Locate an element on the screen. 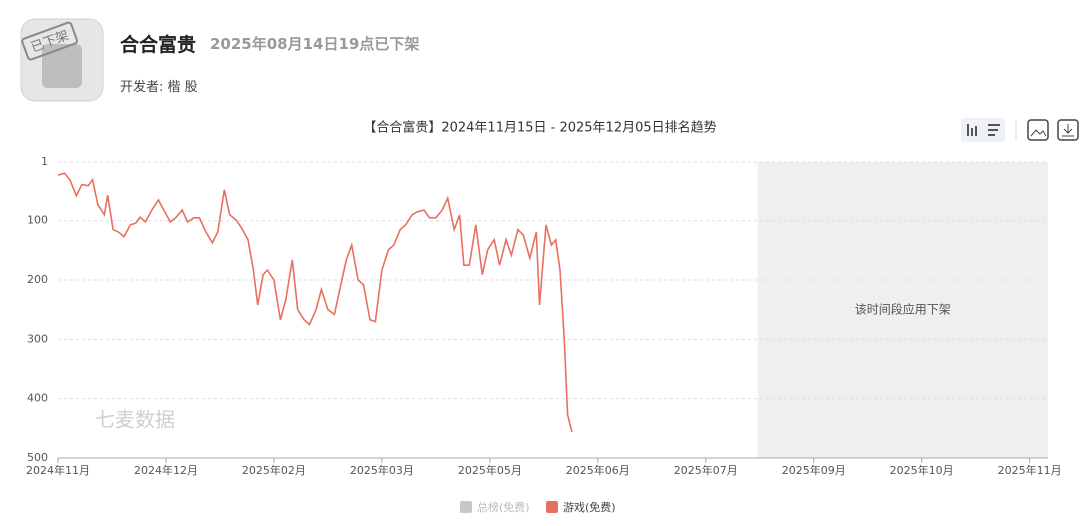 This screenshot has width=1080, height=526. app-title: 合合富贵 is located at coordinates (158, 45).